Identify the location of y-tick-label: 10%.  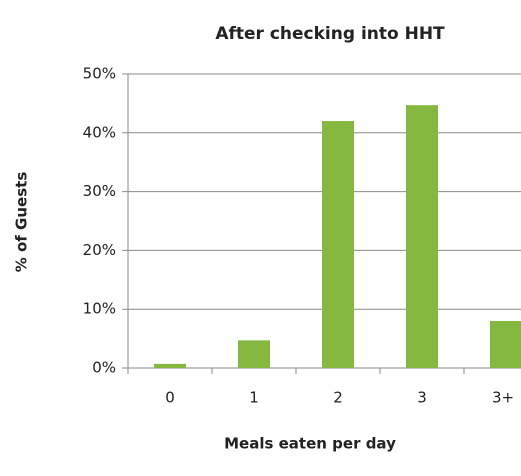
(99, 309).